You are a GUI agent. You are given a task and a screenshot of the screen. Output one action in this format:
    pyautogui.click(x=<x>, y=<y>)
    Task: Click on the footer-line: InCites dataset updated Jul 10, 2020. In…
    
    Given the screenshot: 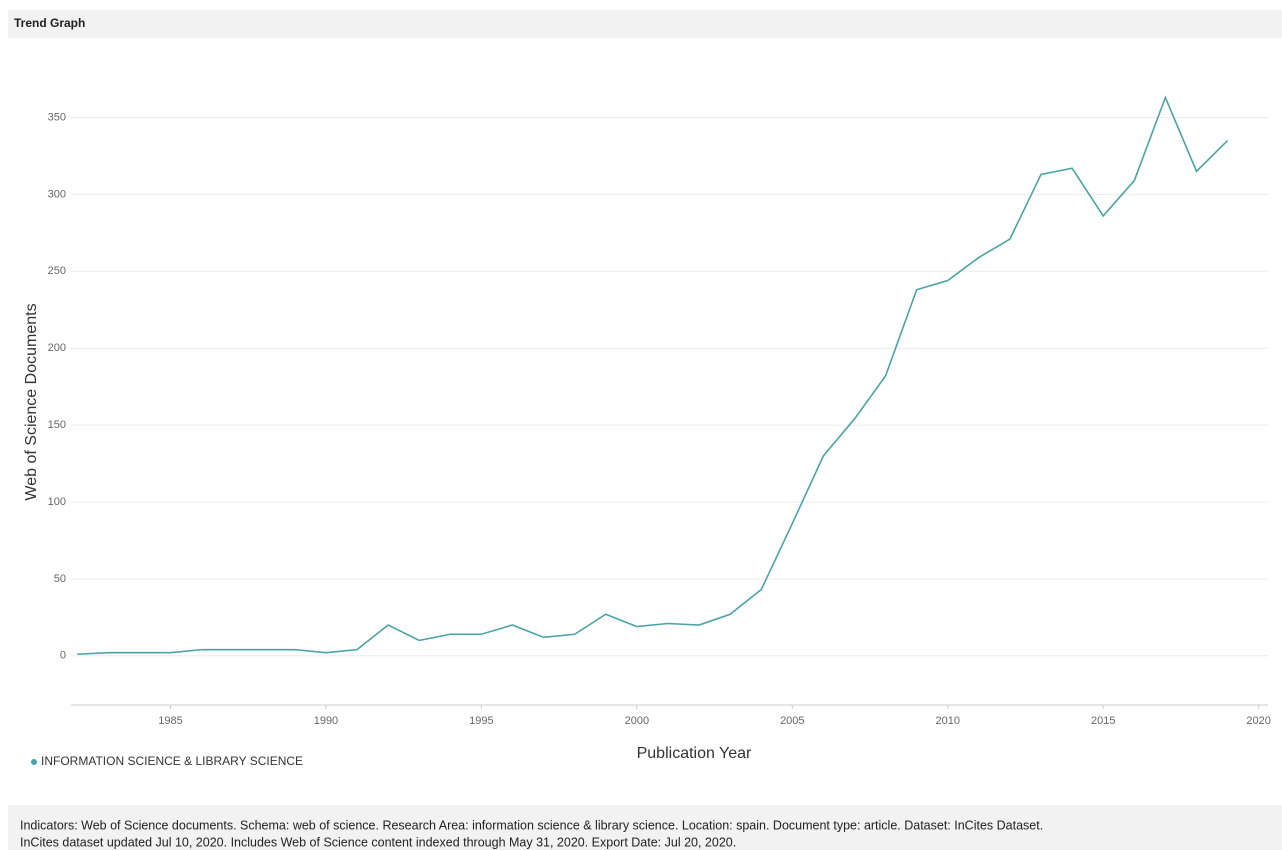 What is the action you would take?
    pyautogui.click(x=378, y=842)
    